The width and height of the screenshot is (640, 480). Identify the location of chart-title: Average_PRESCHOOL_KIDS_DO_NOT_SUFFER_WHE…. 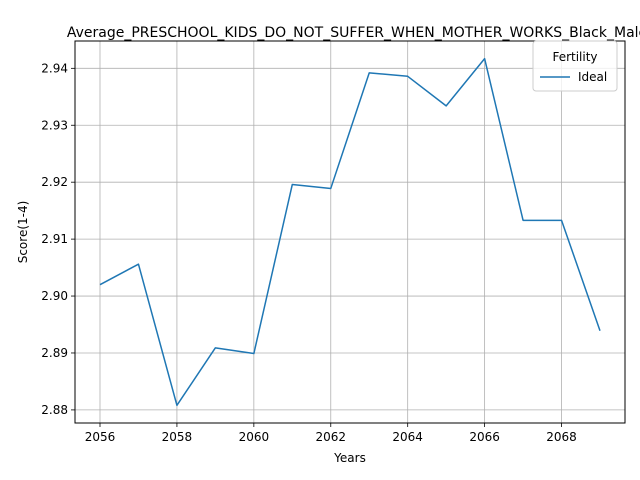
(353, 33).